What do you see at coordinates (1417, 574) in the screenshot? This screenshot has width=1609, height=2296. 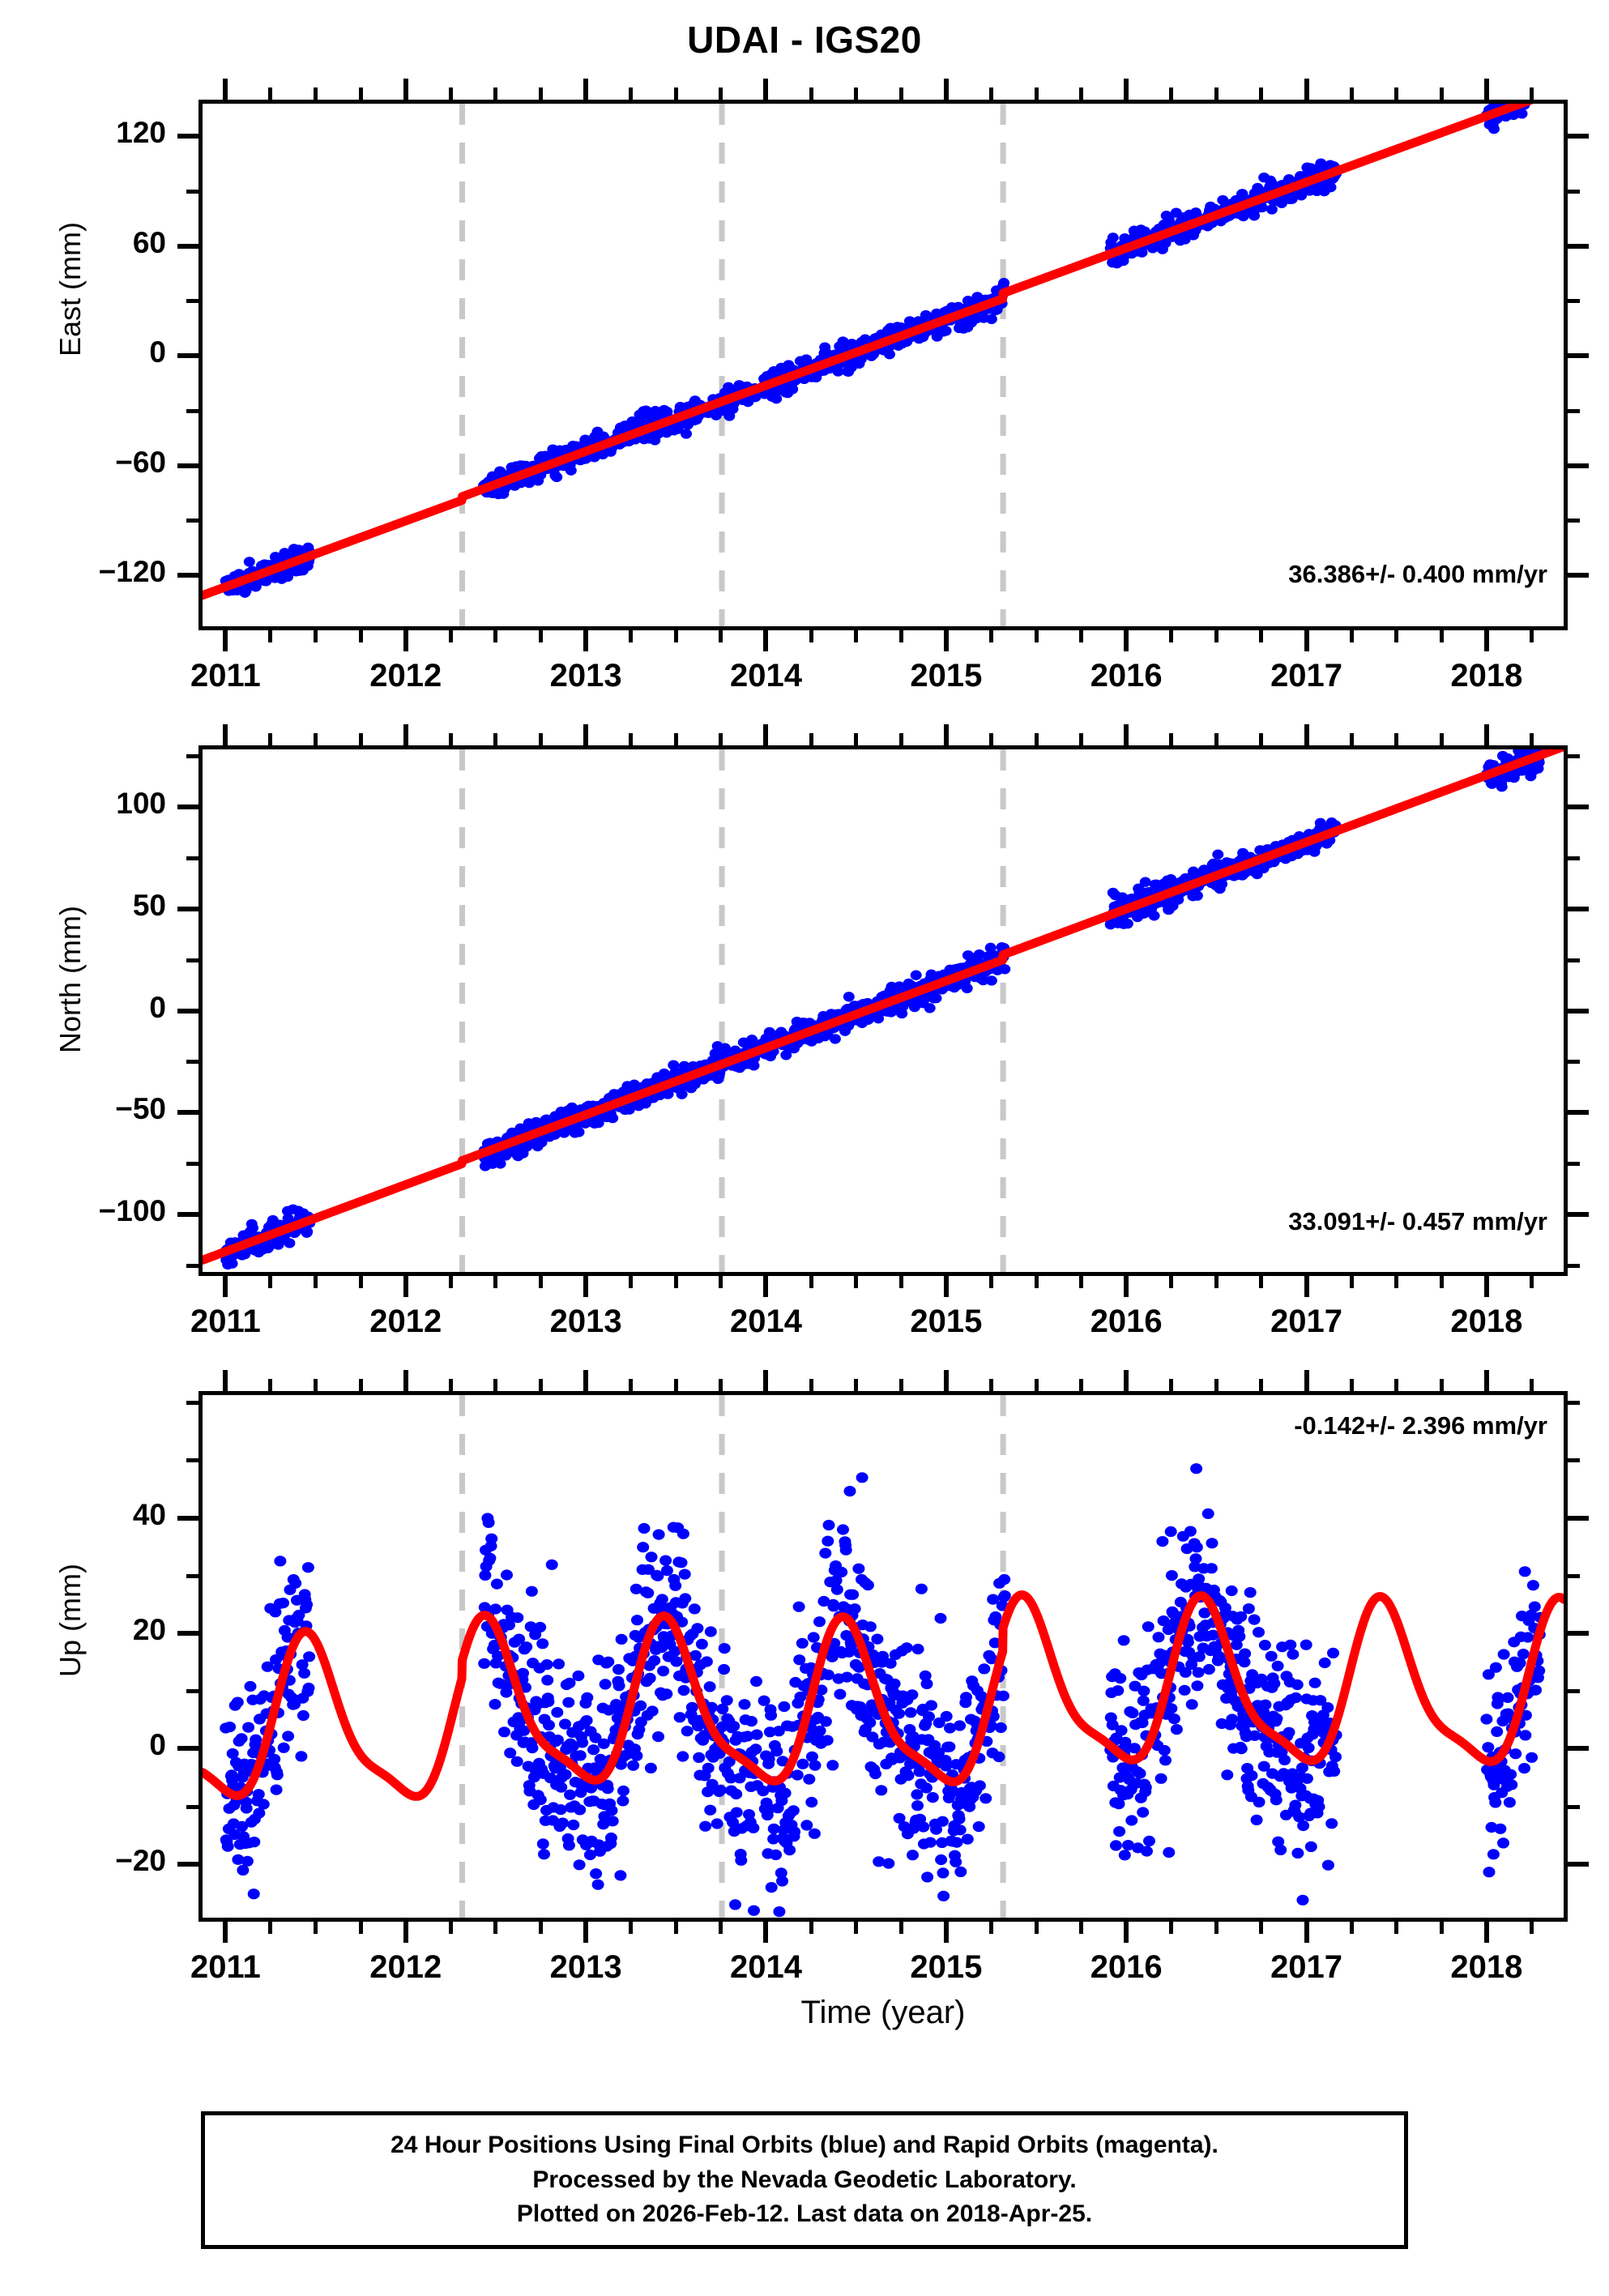 I see `rate-label-east: 36.386+/- 0.400 mm/yr` at bounding box center [1417, 574].